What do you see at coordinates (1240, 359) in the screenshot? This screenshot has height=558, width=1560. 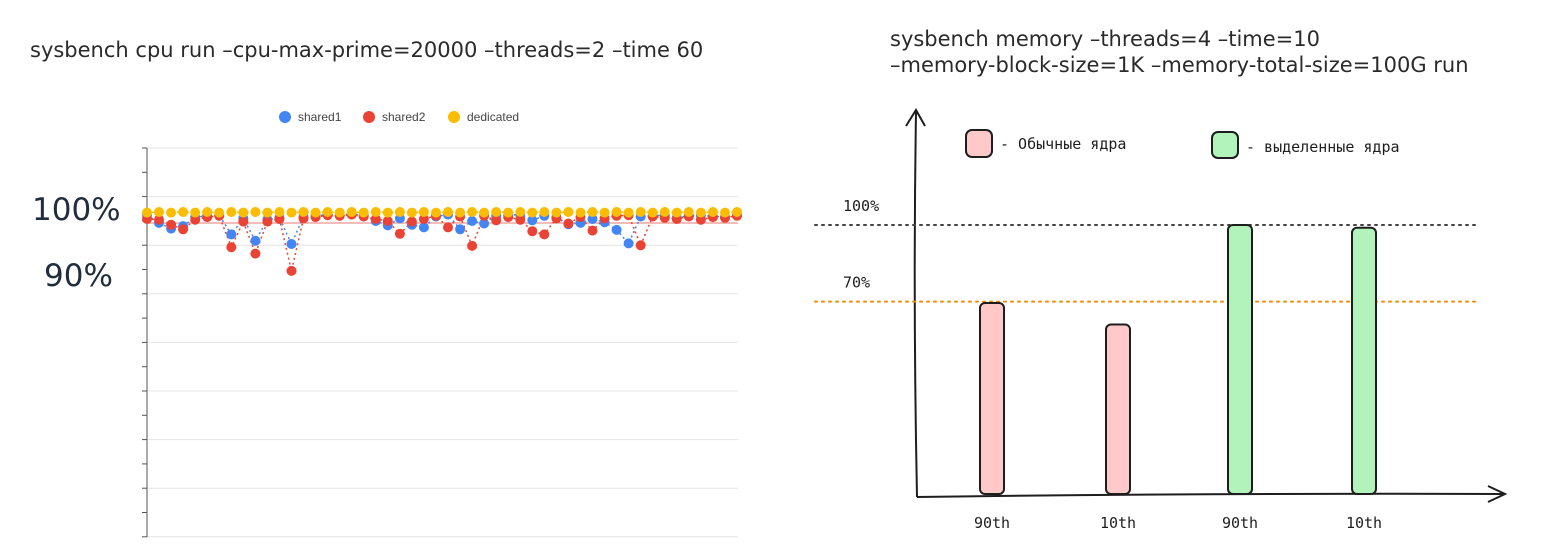 I see `bar-dedicated` at bounding box center [1240, 359].